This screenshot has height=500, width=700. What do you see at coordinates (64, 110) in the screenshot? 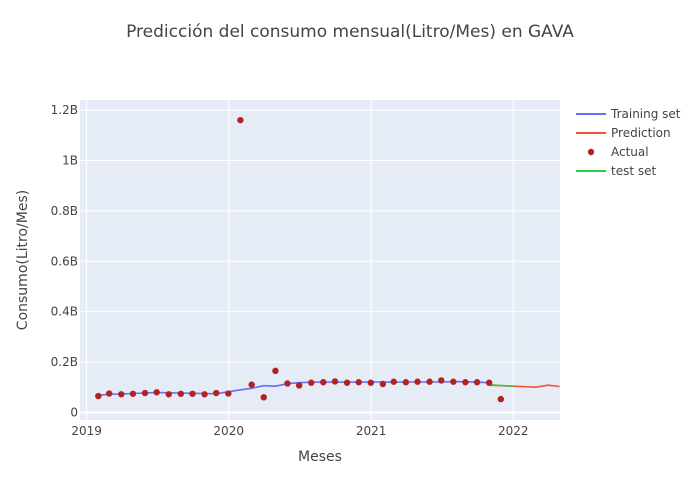
I see `y-tick-label: 1.2B` at bounding box center [64, 110].